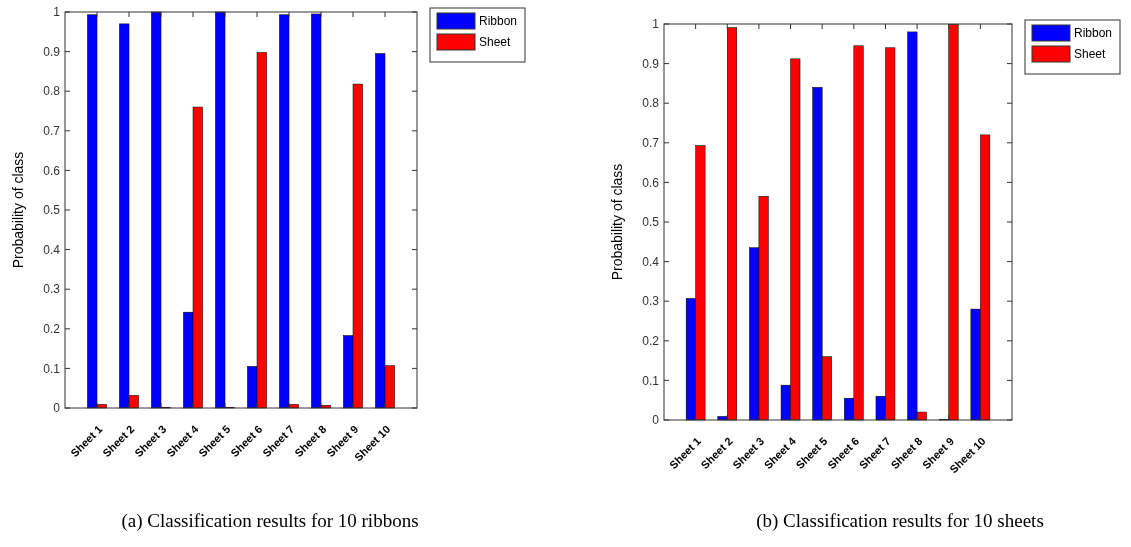 This screenshot has height=547, width=1131. I want to click on text: (a) Classification results for 10 ribbons, so click(270, 521).